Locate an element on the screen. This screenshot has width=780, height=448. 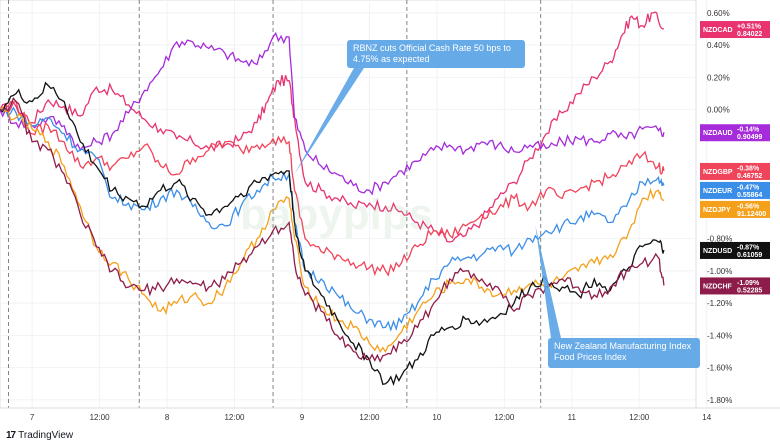
tag-symbol: NZDGBP is located at coordinates (718, 172).